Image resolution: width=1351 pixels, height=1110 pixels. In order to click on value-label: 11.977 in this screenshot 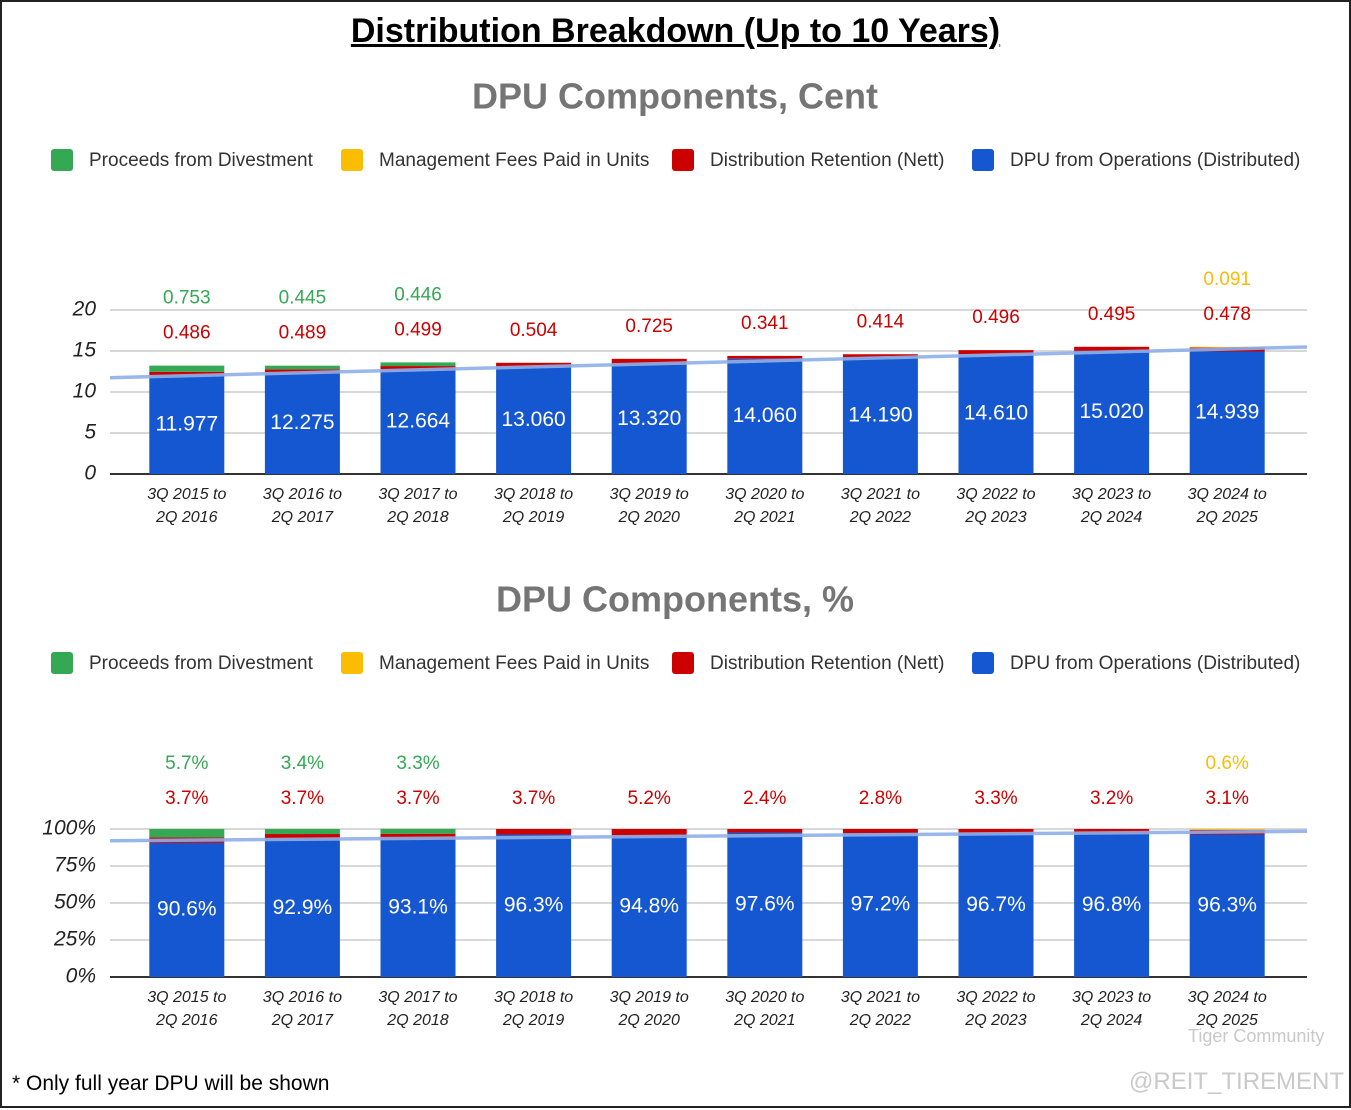, I will do `click(186, 423)`.